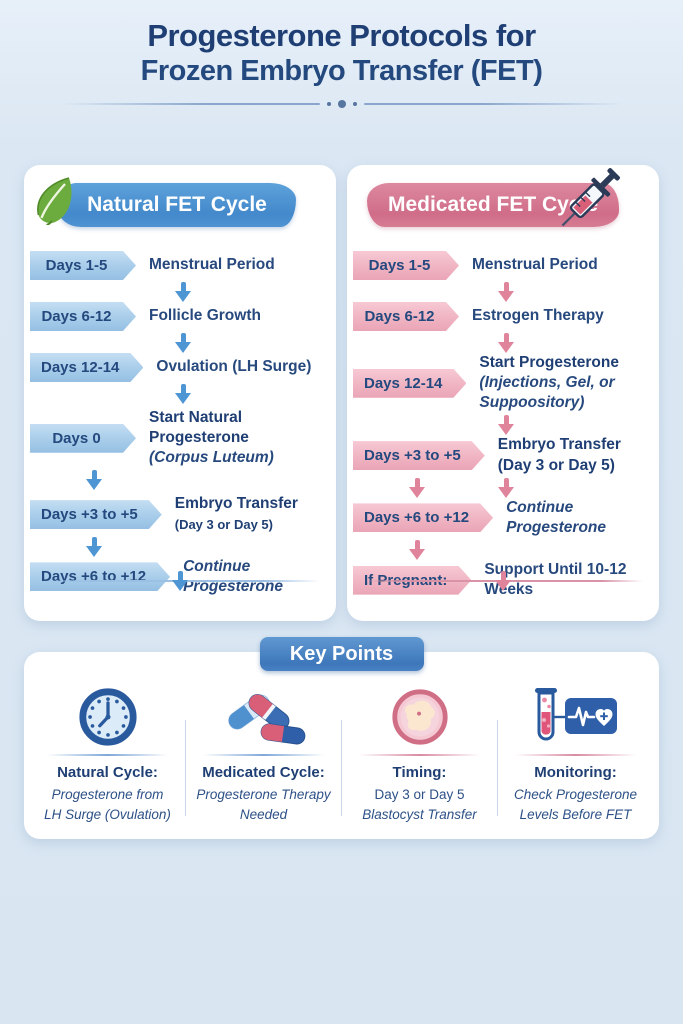 This screenshot has width=683, height=1024. I want to click on key-point-heading: Natural Cycle:, so click(107, 772).